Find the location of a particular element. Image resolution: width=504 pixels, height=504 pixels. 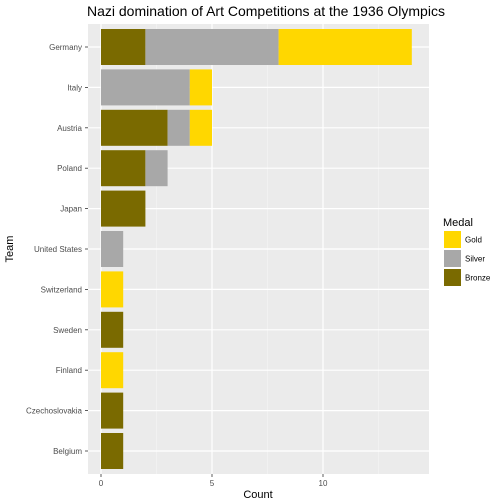

y-tick-label: Italy is located at coordinates (74, 87).